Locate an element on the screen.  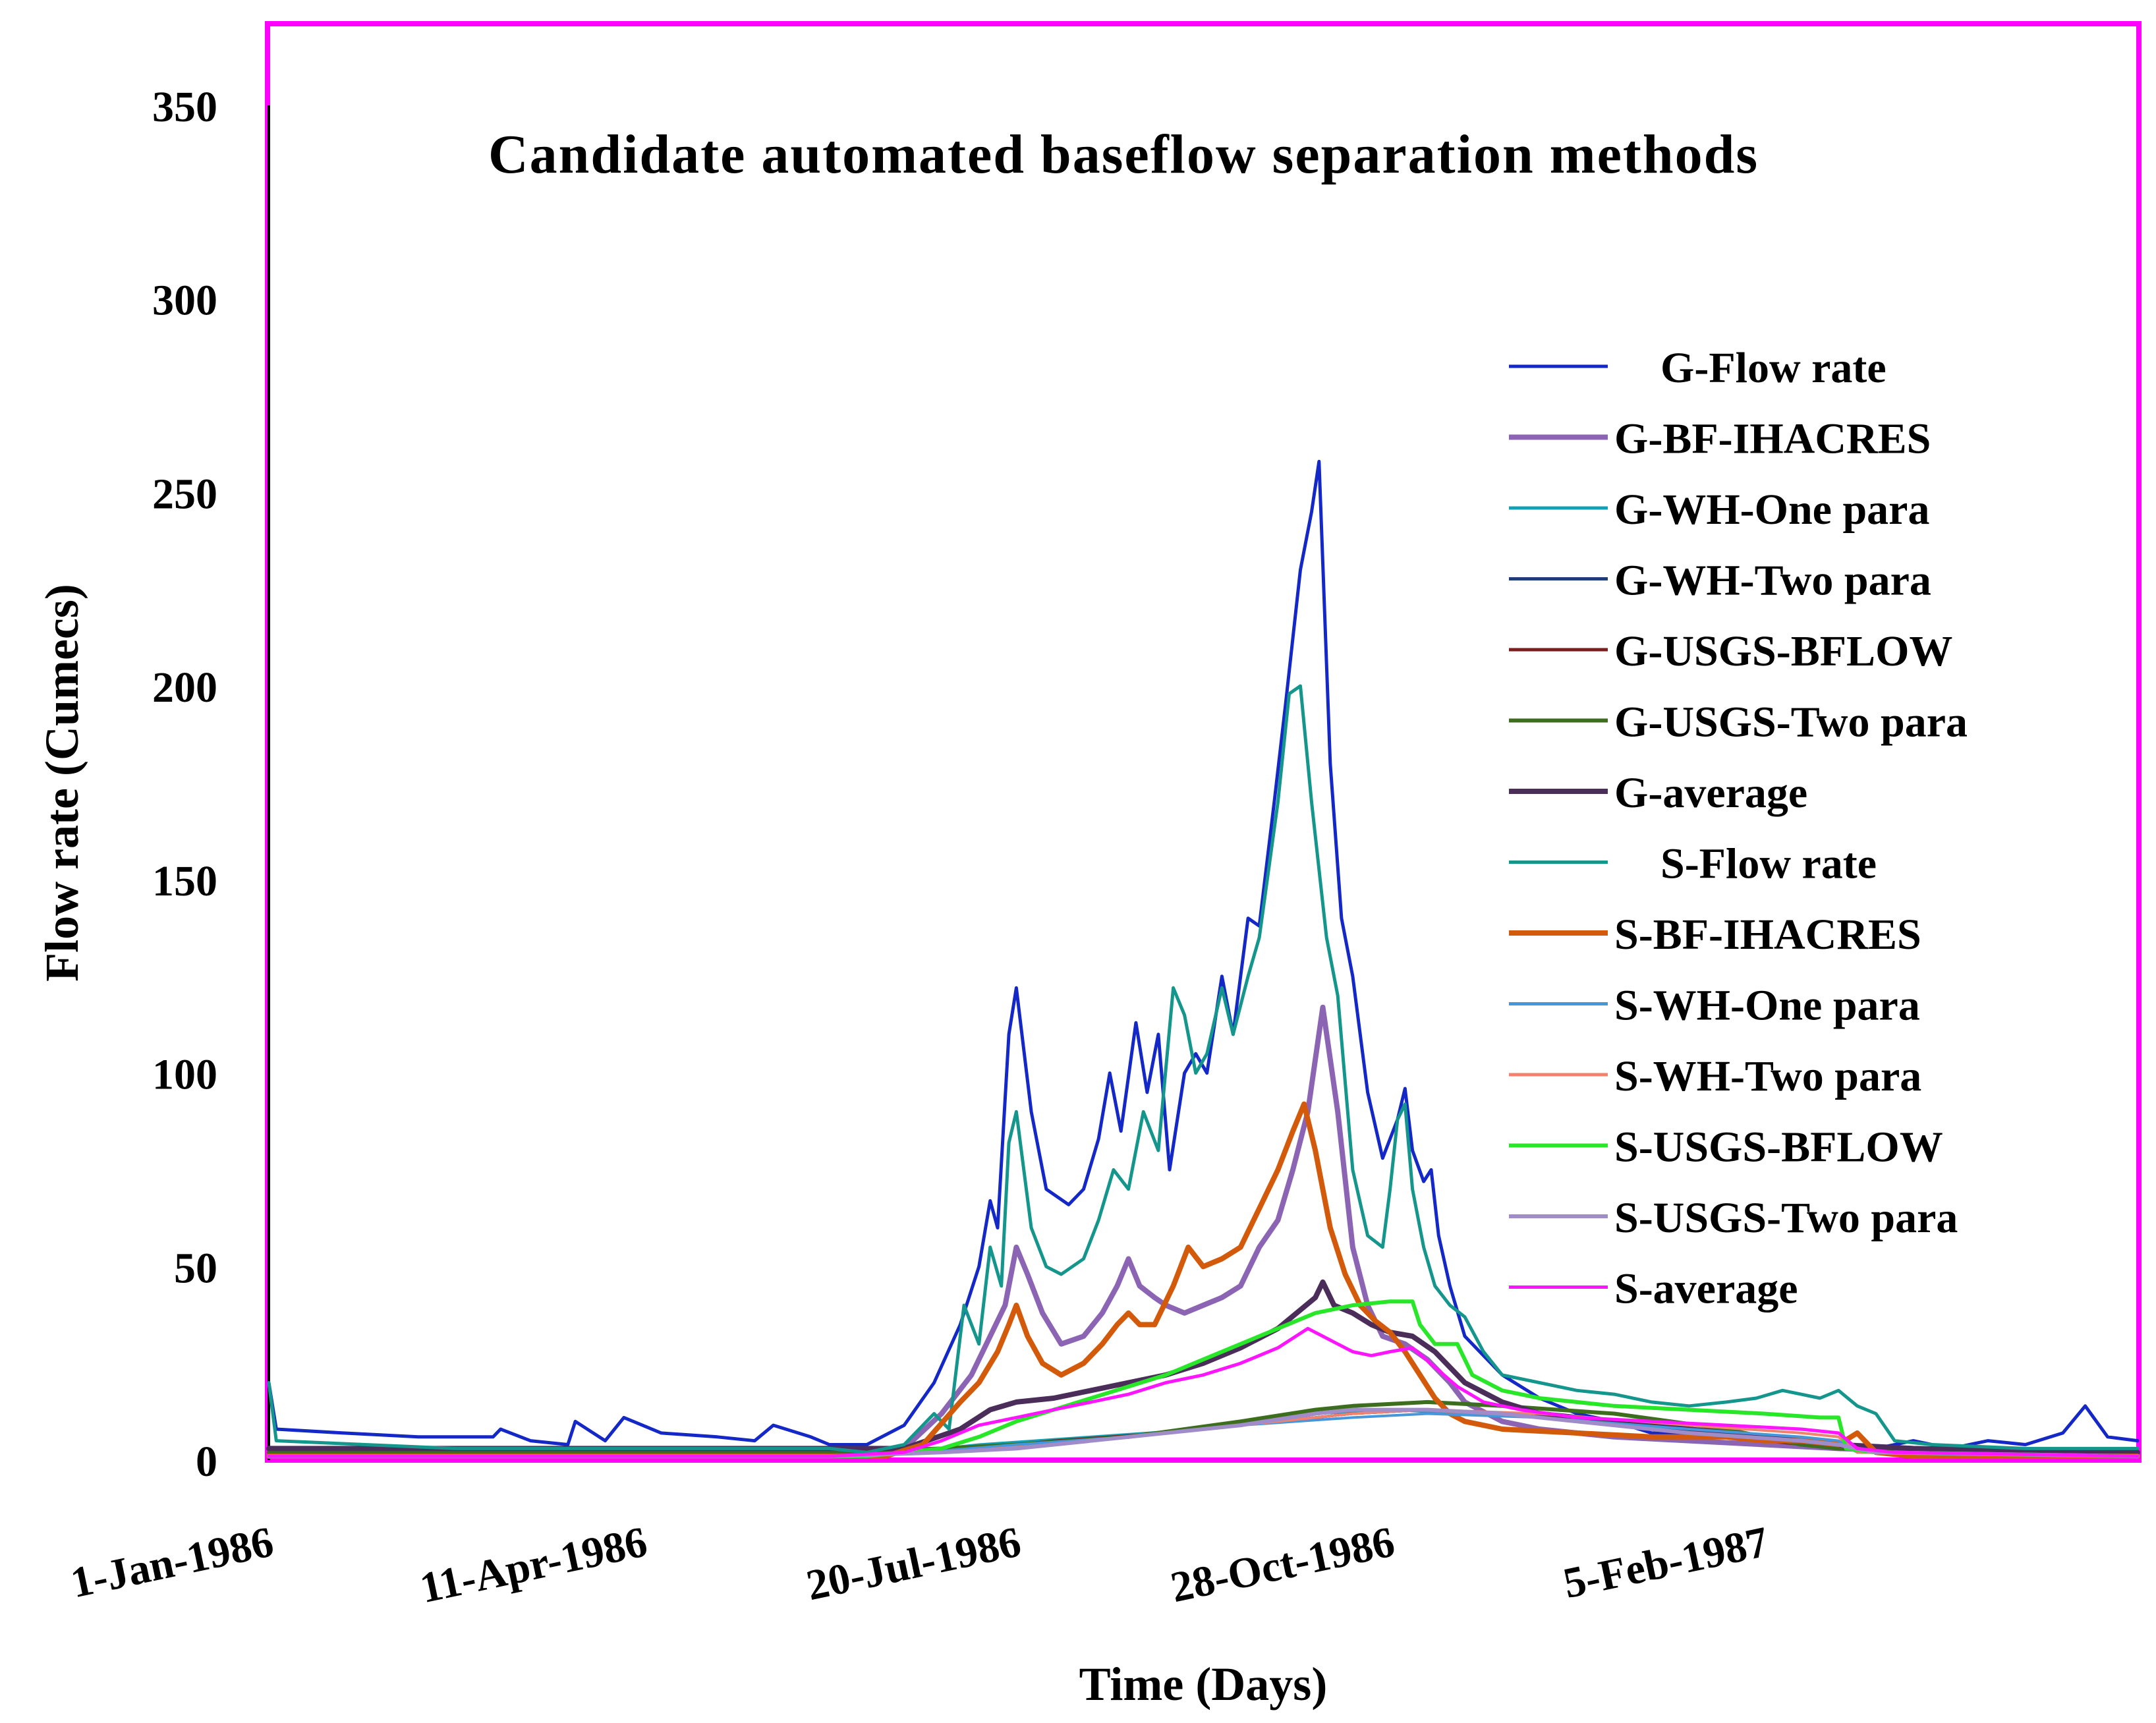
series-line-s-usgs-bflow is located at coordinates (1203, 1379).